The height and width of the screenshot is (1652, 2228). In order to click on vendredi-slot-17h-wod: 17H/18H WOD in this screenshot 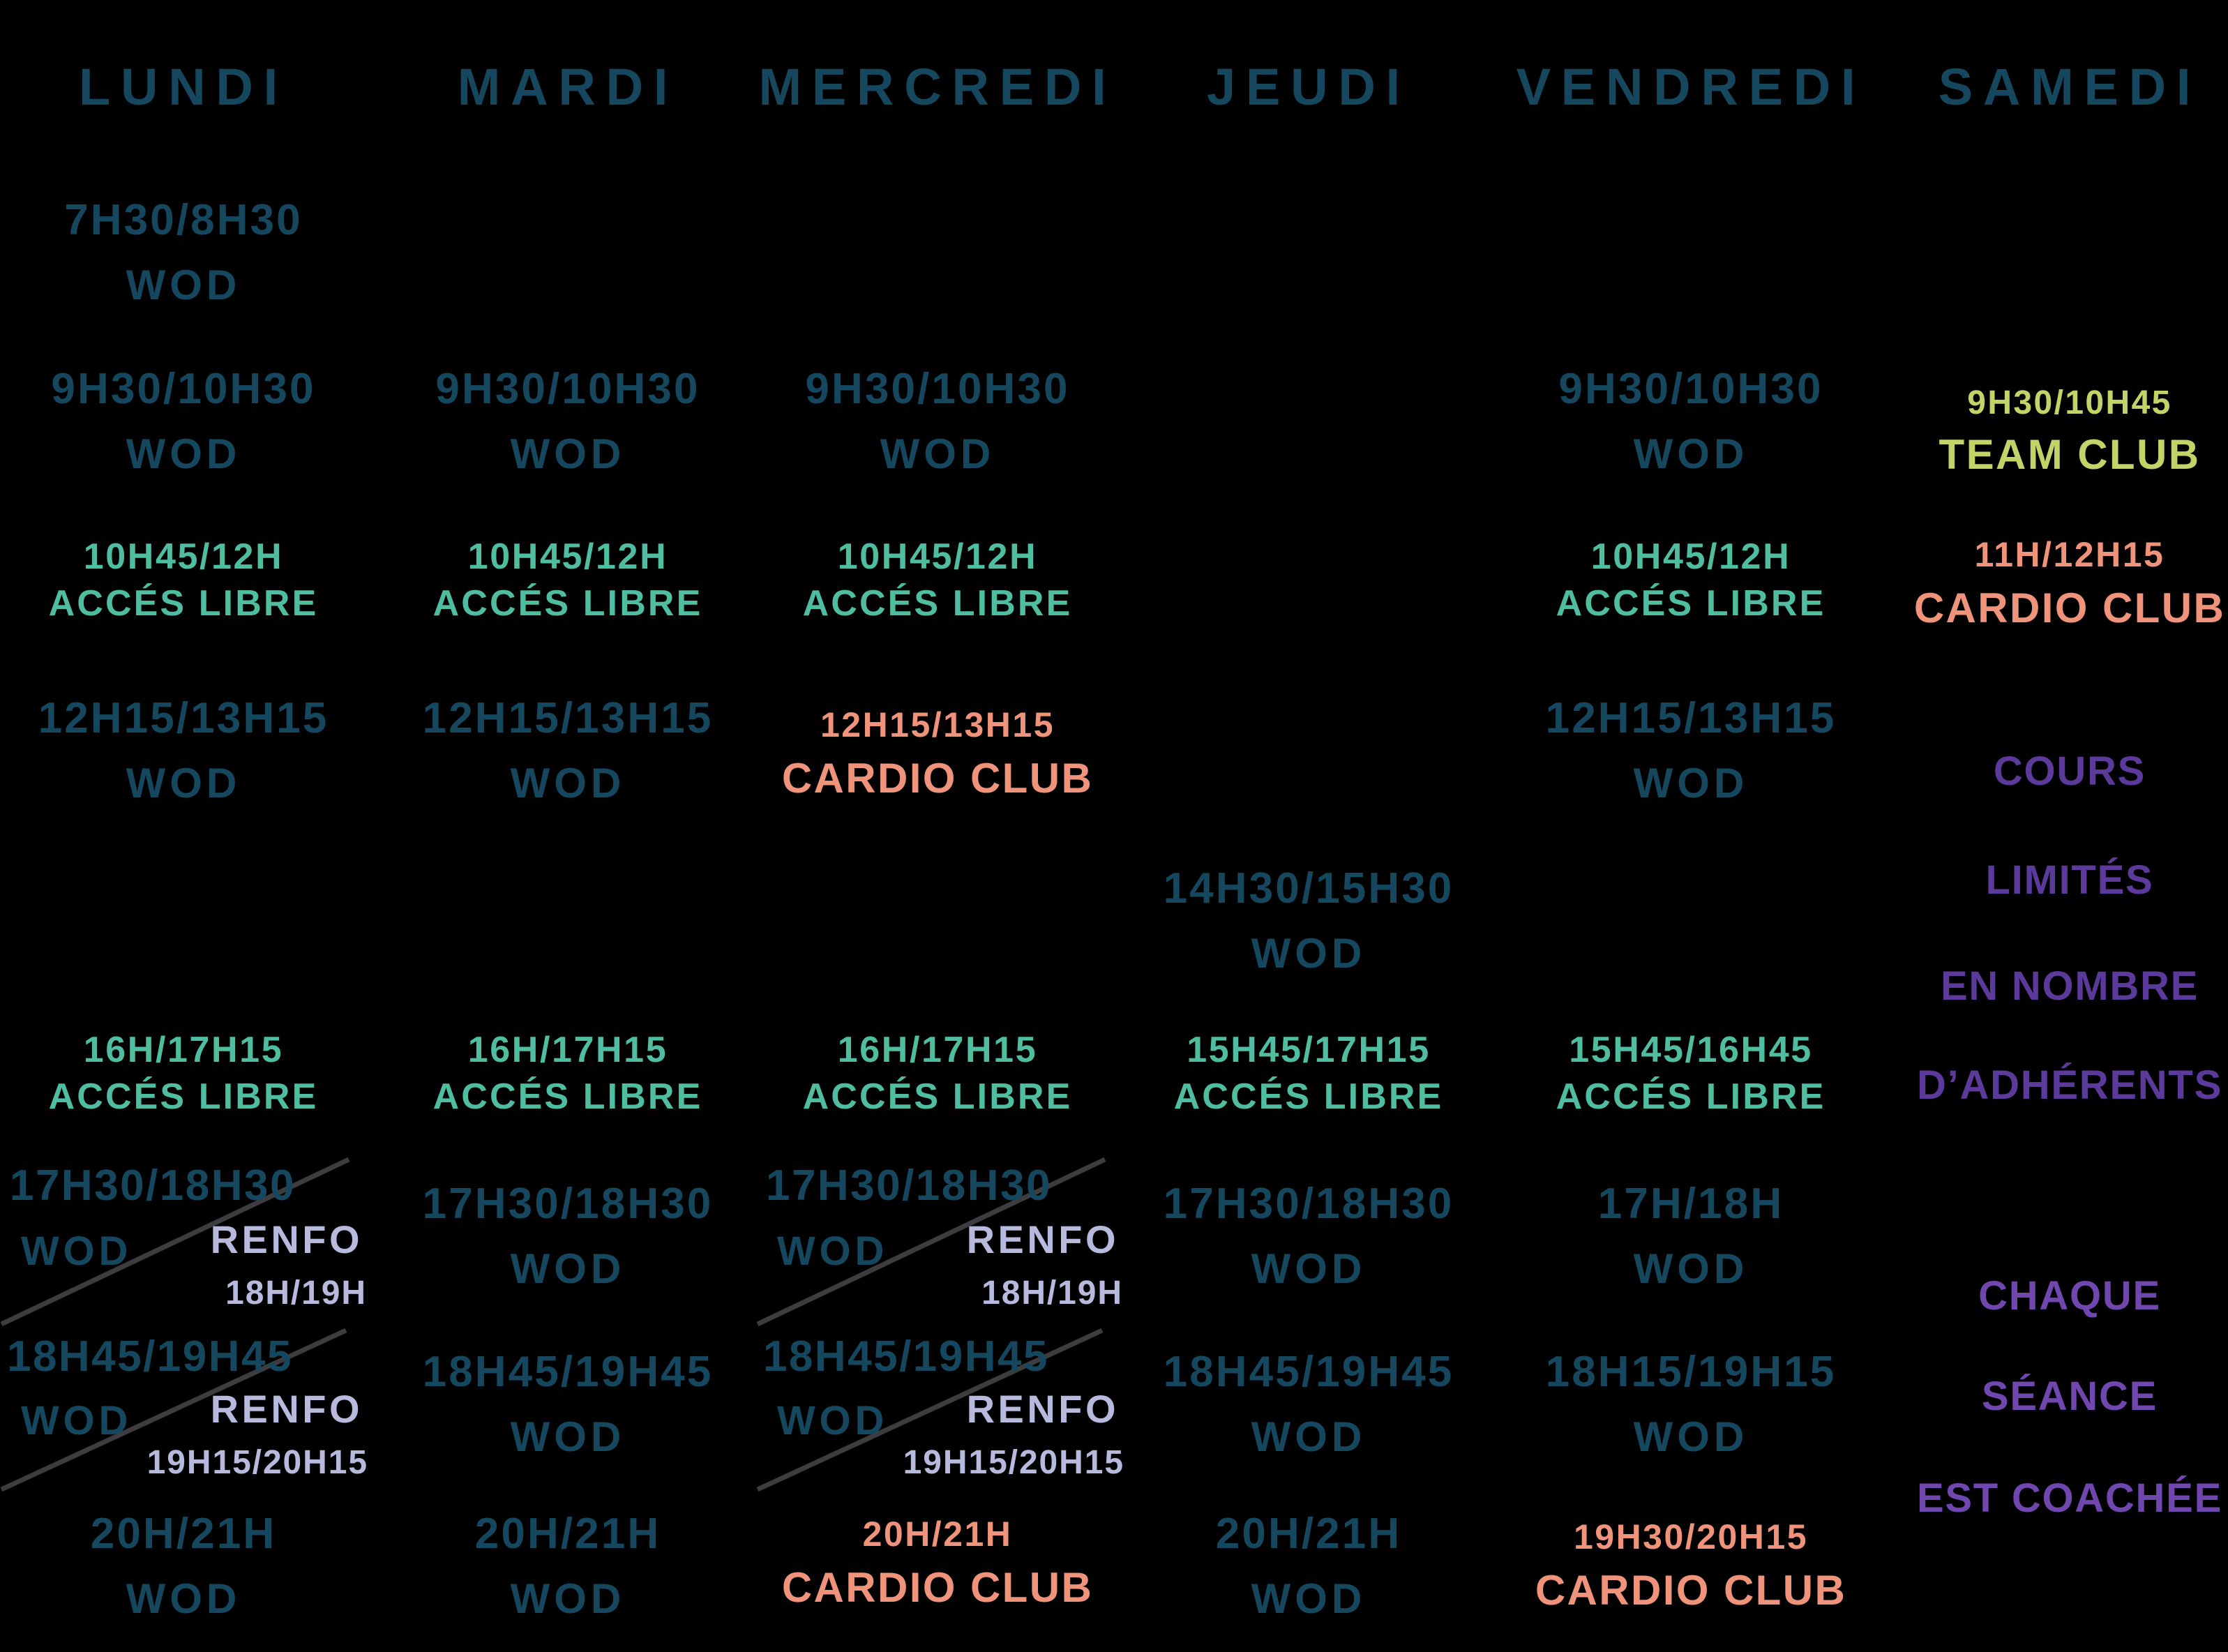, I will do `click(1691, 1236)`.